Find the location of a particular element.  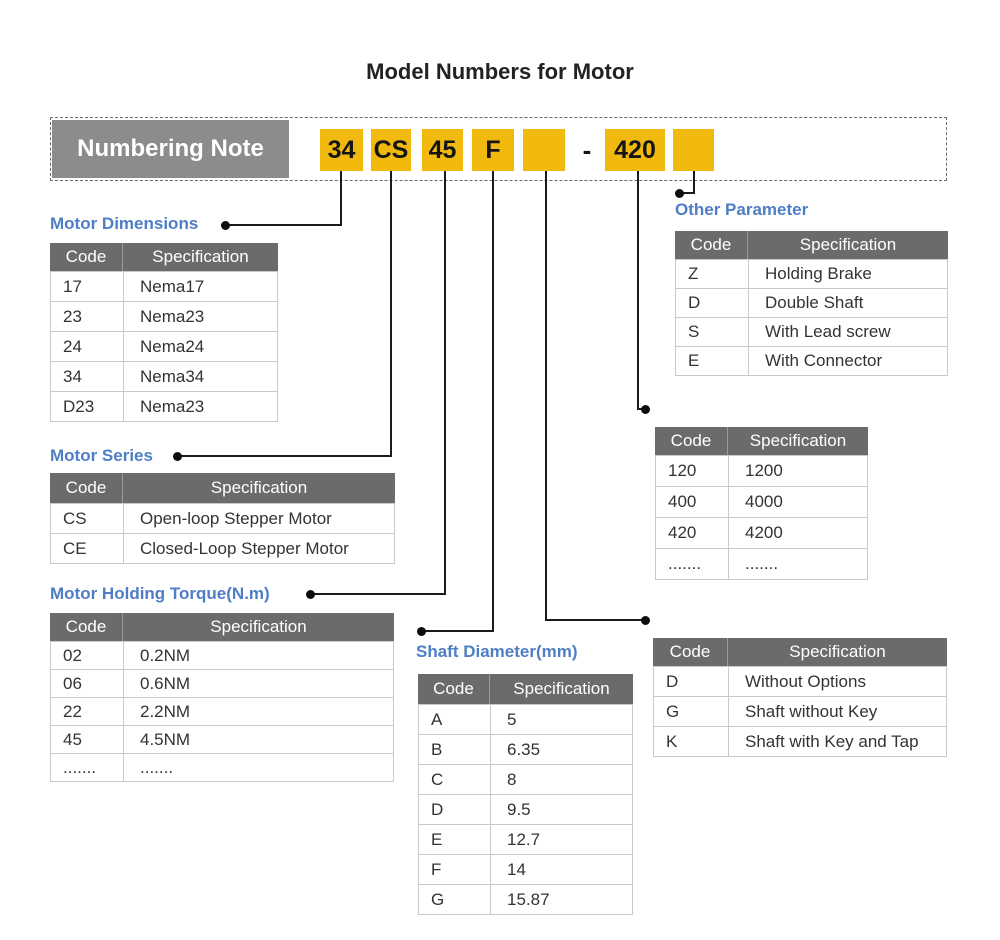

table-row: A 5 is located at coordinates (525, 719).